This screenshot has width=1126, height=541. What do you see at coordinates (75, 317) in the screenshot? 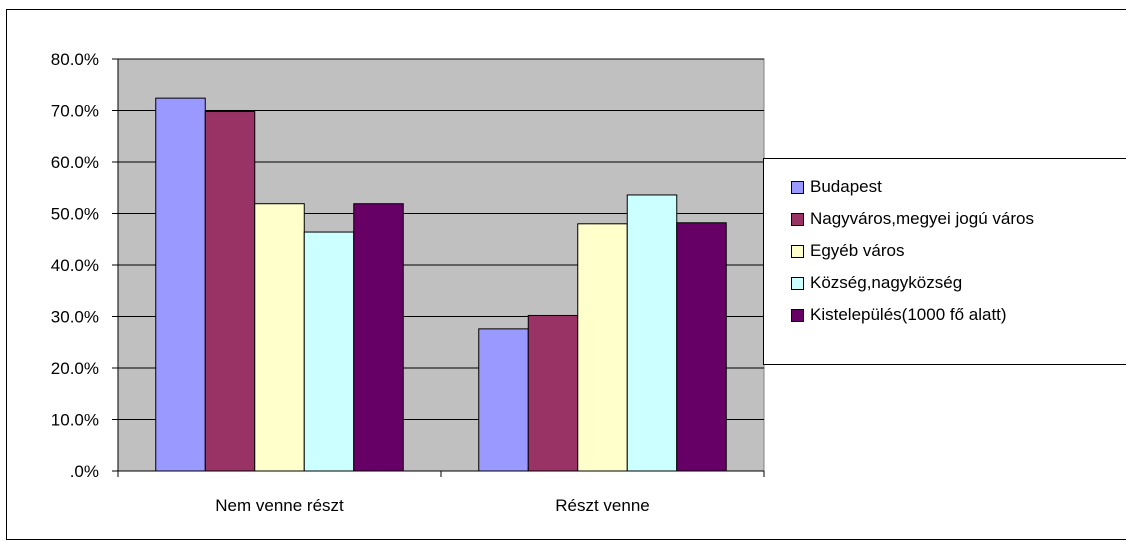
I see `y-tick-label: 30.0%` at bounding box center [75, 317].